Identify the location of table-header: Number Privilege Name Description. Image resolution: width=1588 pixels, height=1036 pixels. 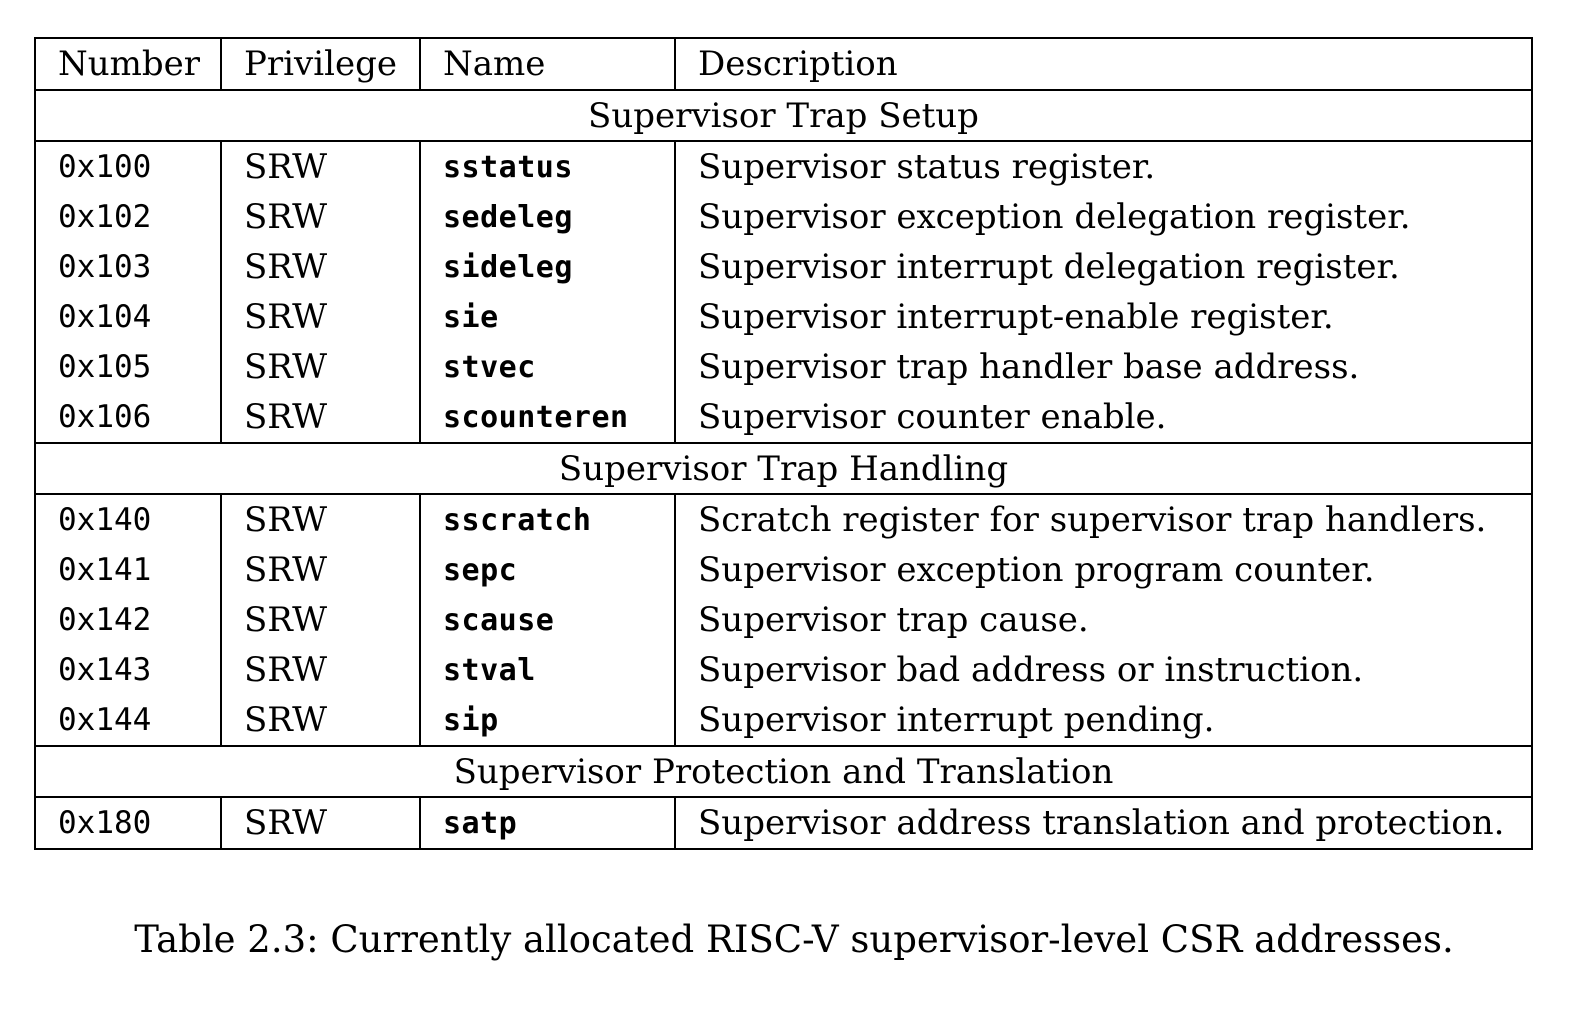
(783, 64).